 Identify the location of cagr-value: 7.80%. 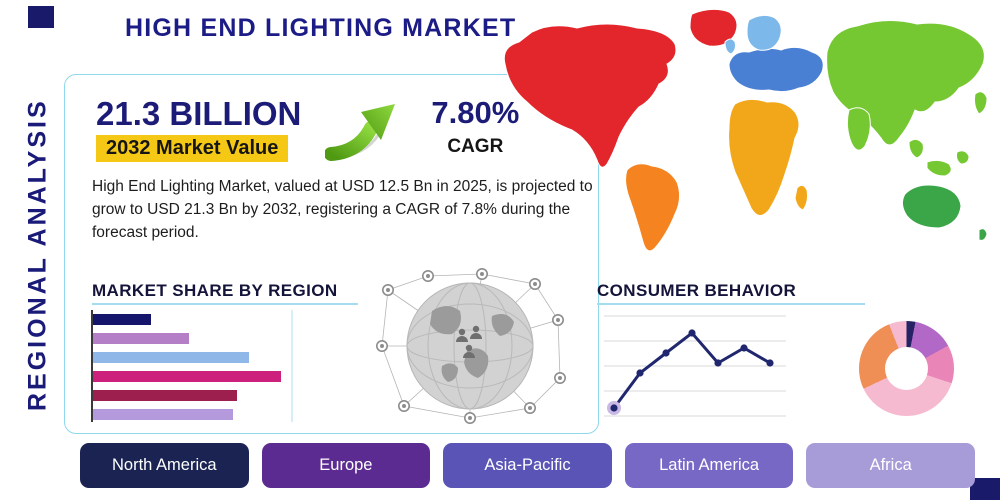
(475, 112).